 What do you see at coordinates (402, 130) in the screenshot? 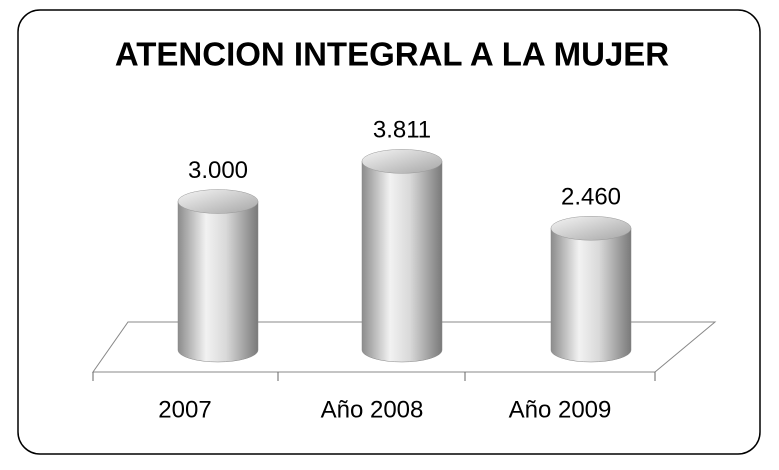
I see `data-label: 3.811` at bounding box center [402, 130].